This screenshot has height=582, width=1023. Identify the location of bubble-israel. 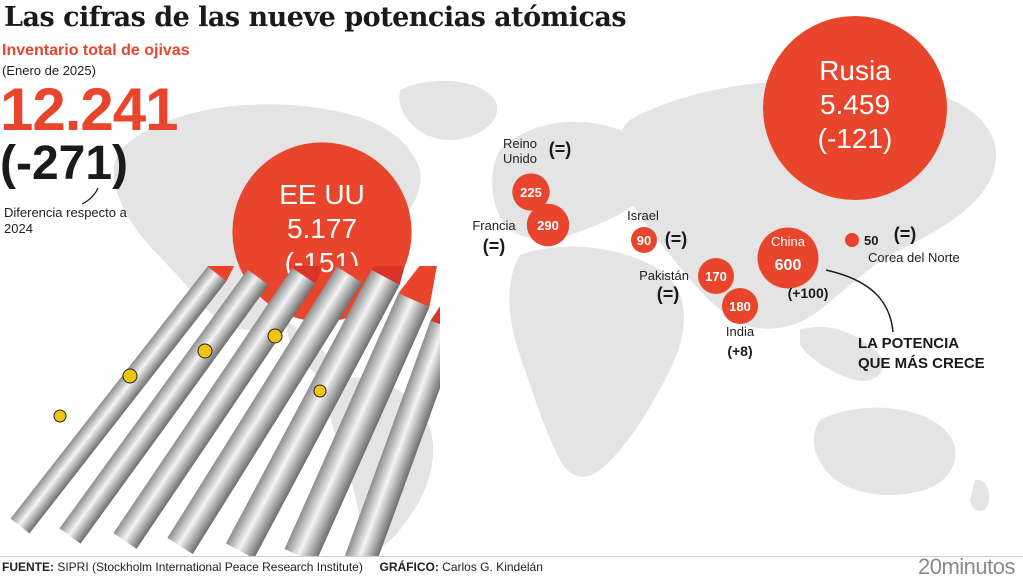
(644, 240).